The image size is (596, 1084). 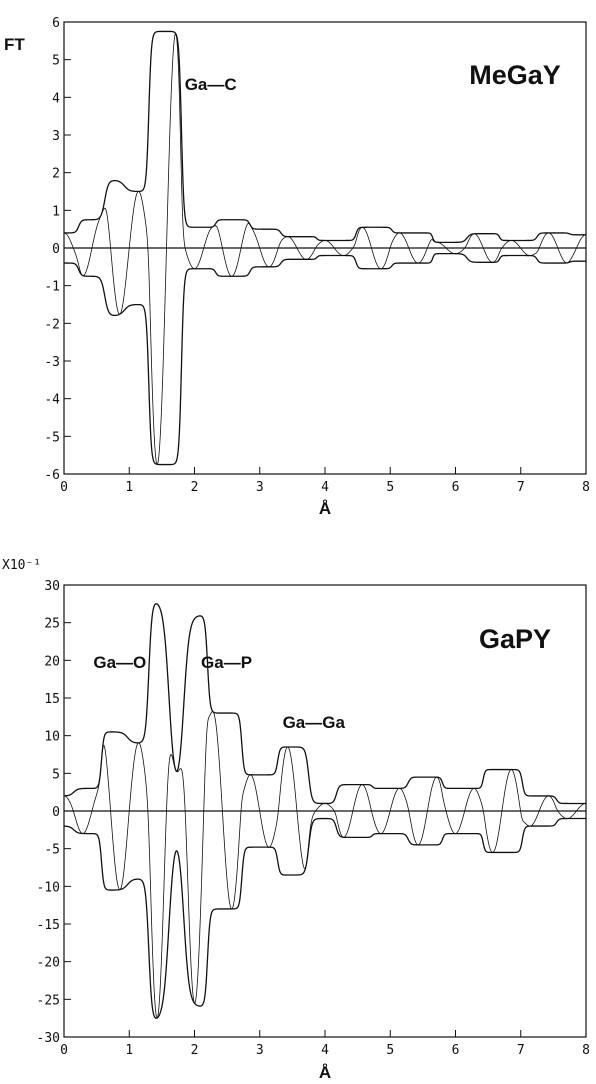 What do you see at coordinates (52, 362) in the screenshot?
I see `y-tick-label: -3` at bounding box center [52, 362].